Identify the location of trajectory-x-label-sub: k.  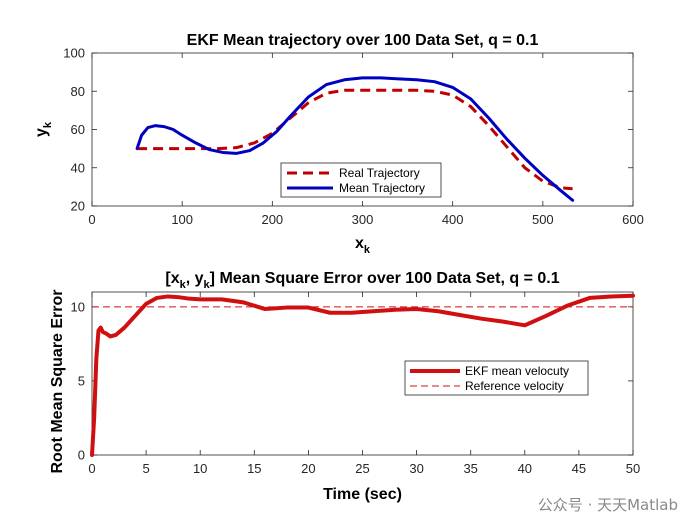
(367, 250).